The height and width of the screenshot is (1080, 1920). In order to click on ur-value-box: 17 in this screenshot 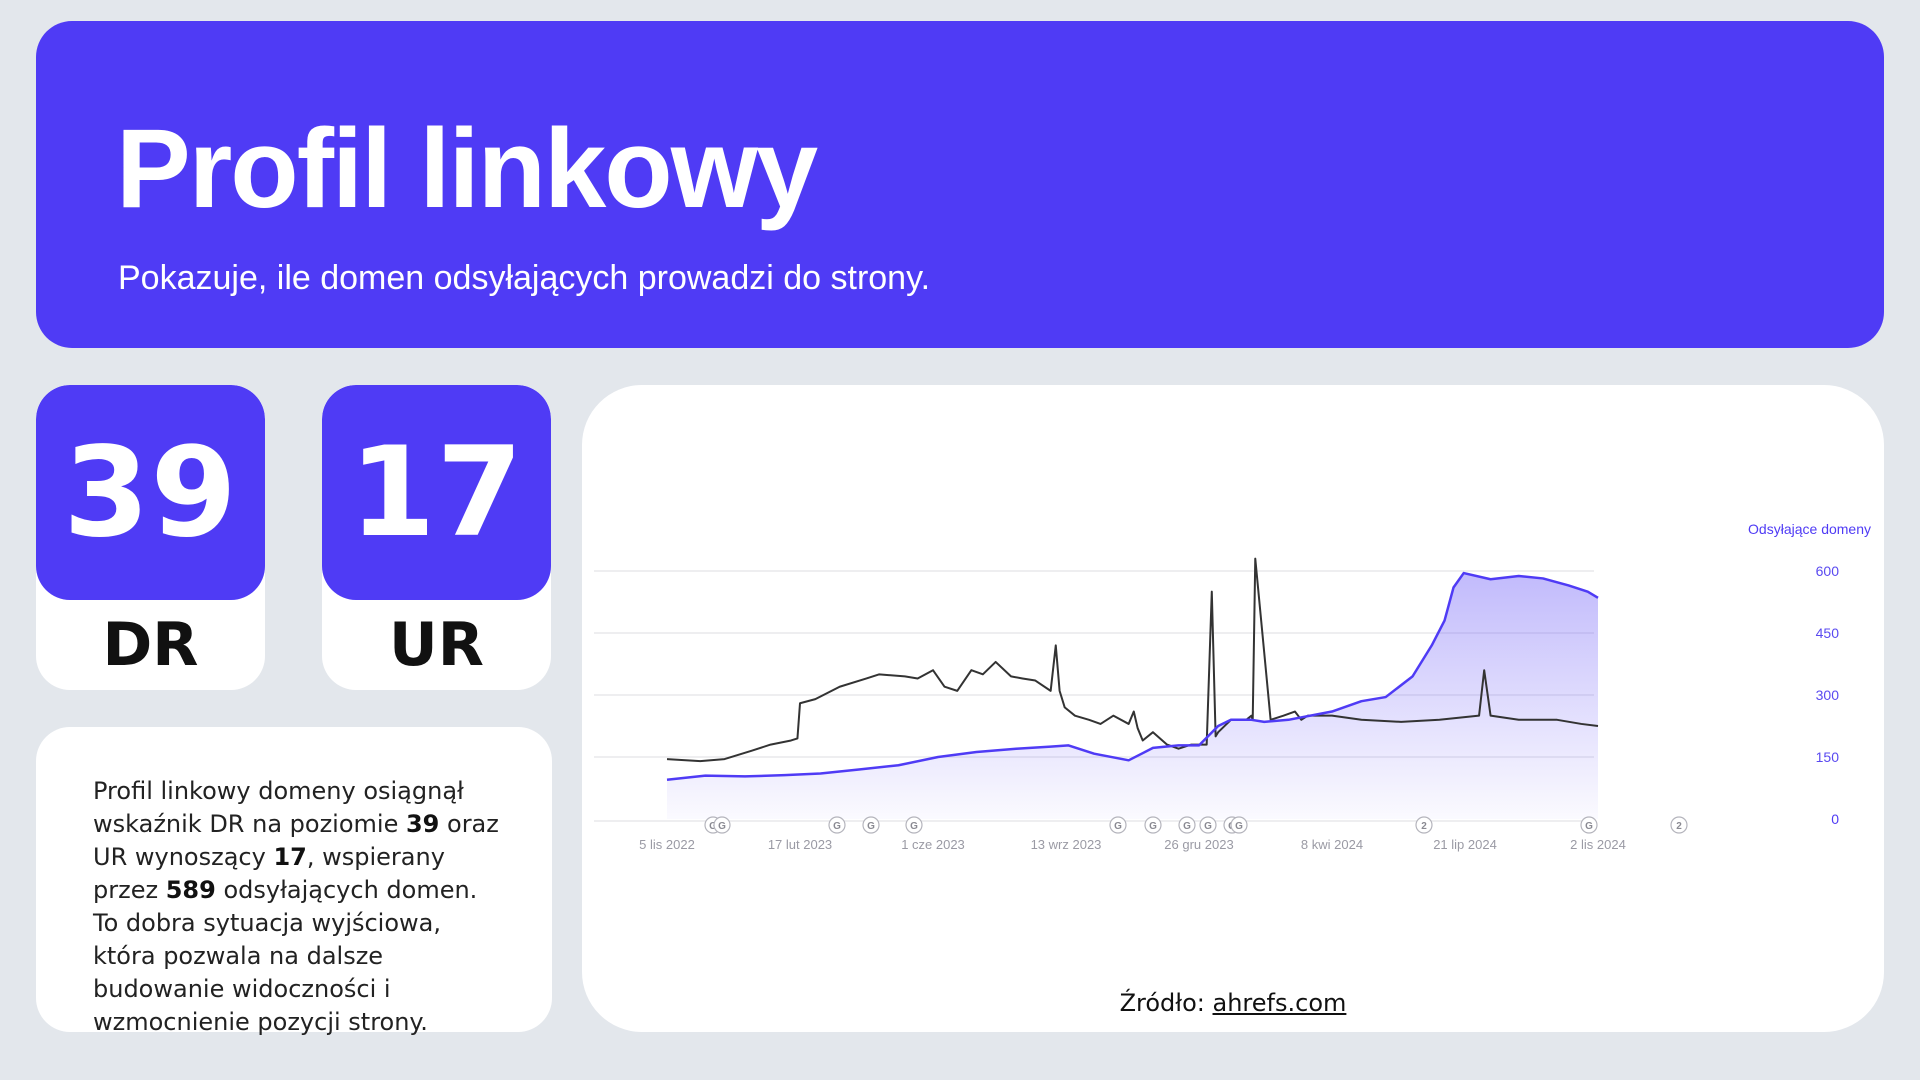, I will do `click(436, 492)`.